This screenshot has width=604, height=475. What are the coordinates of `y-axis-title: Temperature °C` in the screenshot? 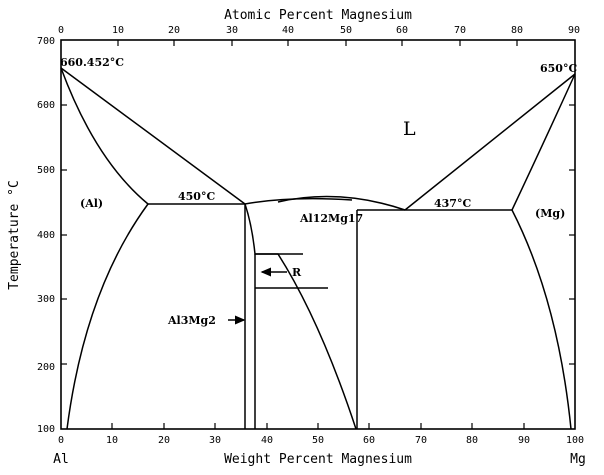 It's located at (14, 235).